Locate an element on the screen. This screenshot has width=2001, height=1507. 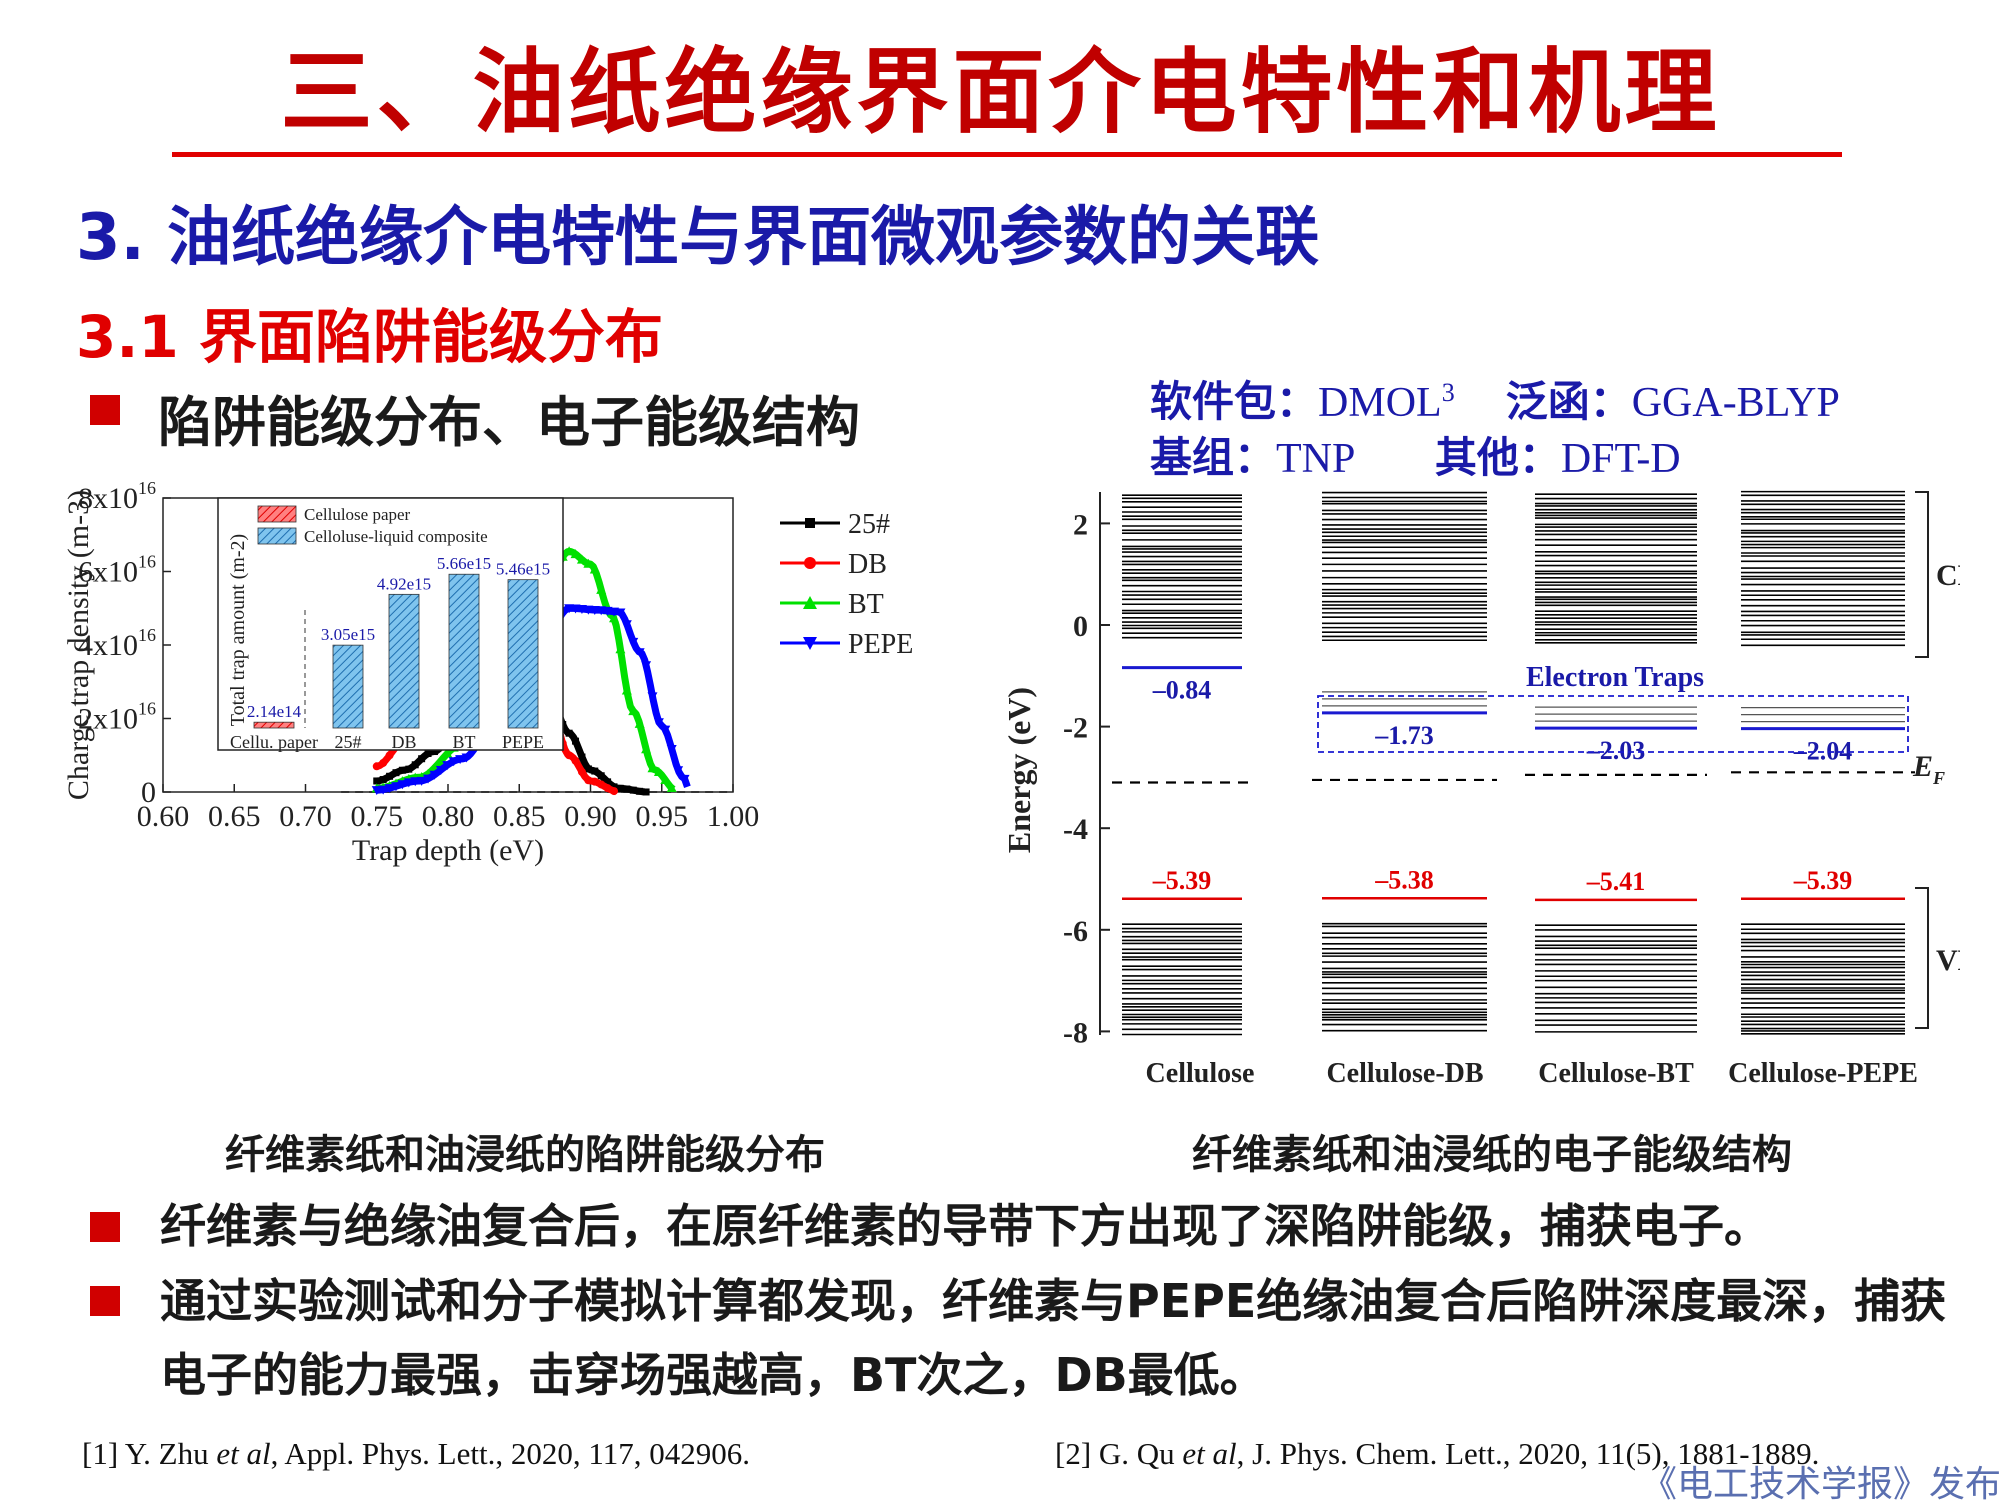
bullet-square-icon is located at coordinates (105, 410).